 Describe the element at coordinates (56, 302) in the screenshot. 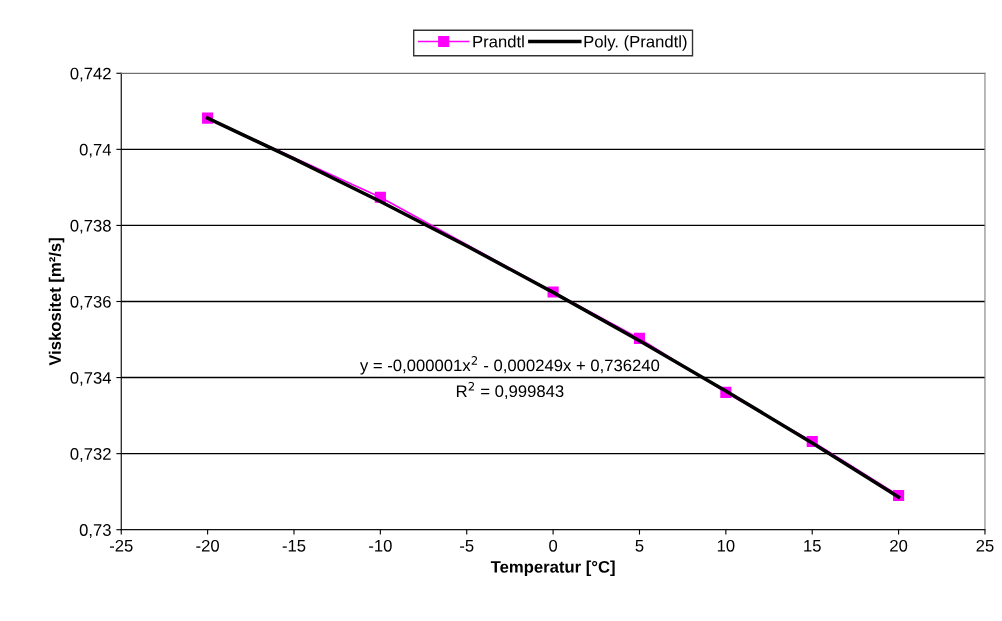

I see `y-axis-title: Viskositet [m²/s]` at that location.